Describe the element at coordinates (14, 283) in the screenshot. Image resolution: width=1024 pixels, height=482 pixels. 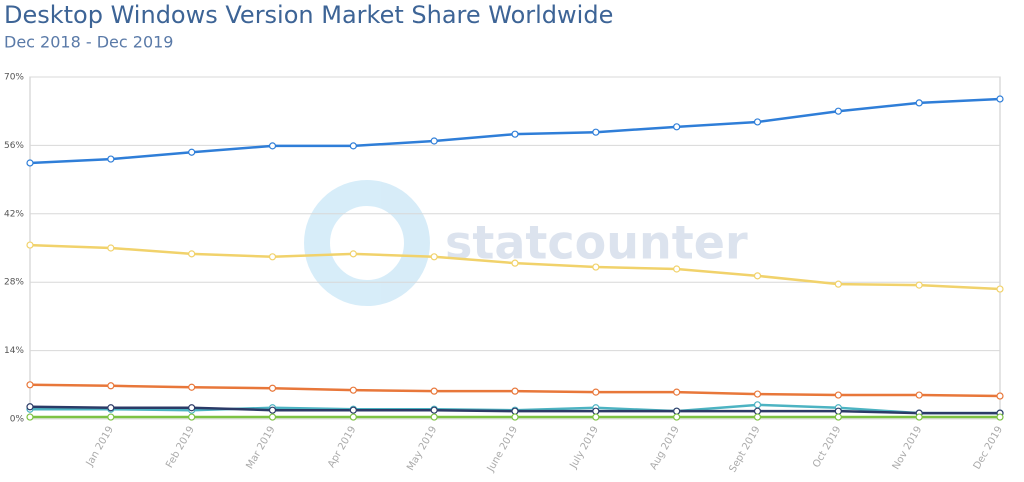
I see `y-tick-label: 28%` at that location.